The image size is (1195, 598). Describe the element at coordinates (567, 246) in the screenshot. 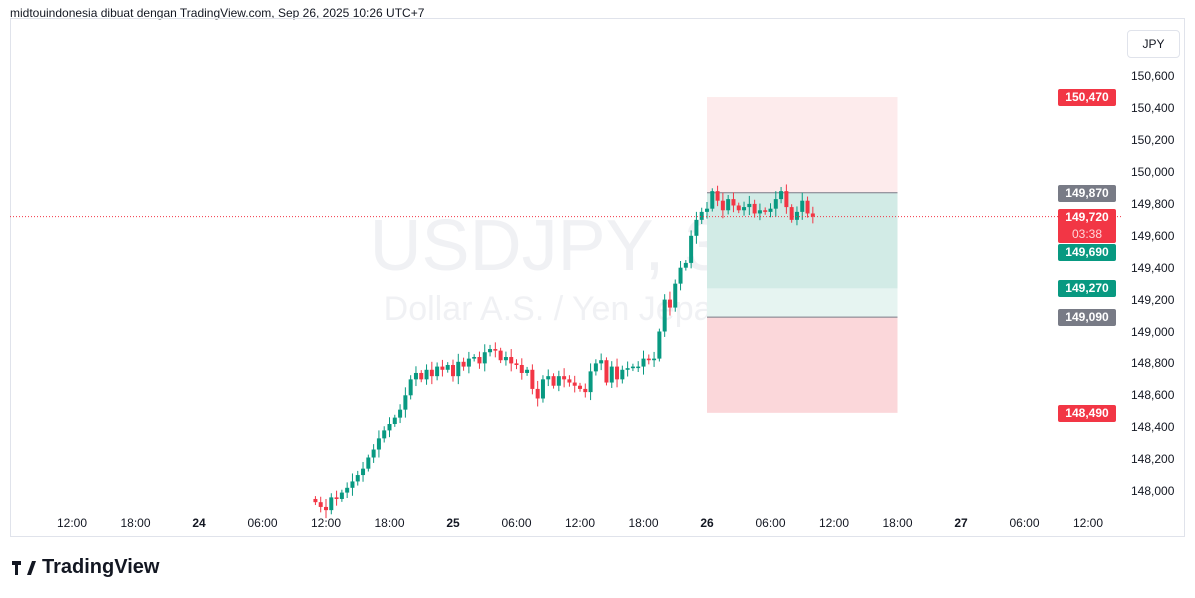

I see `watermark-symbol: USDJPY, 30` at that location.